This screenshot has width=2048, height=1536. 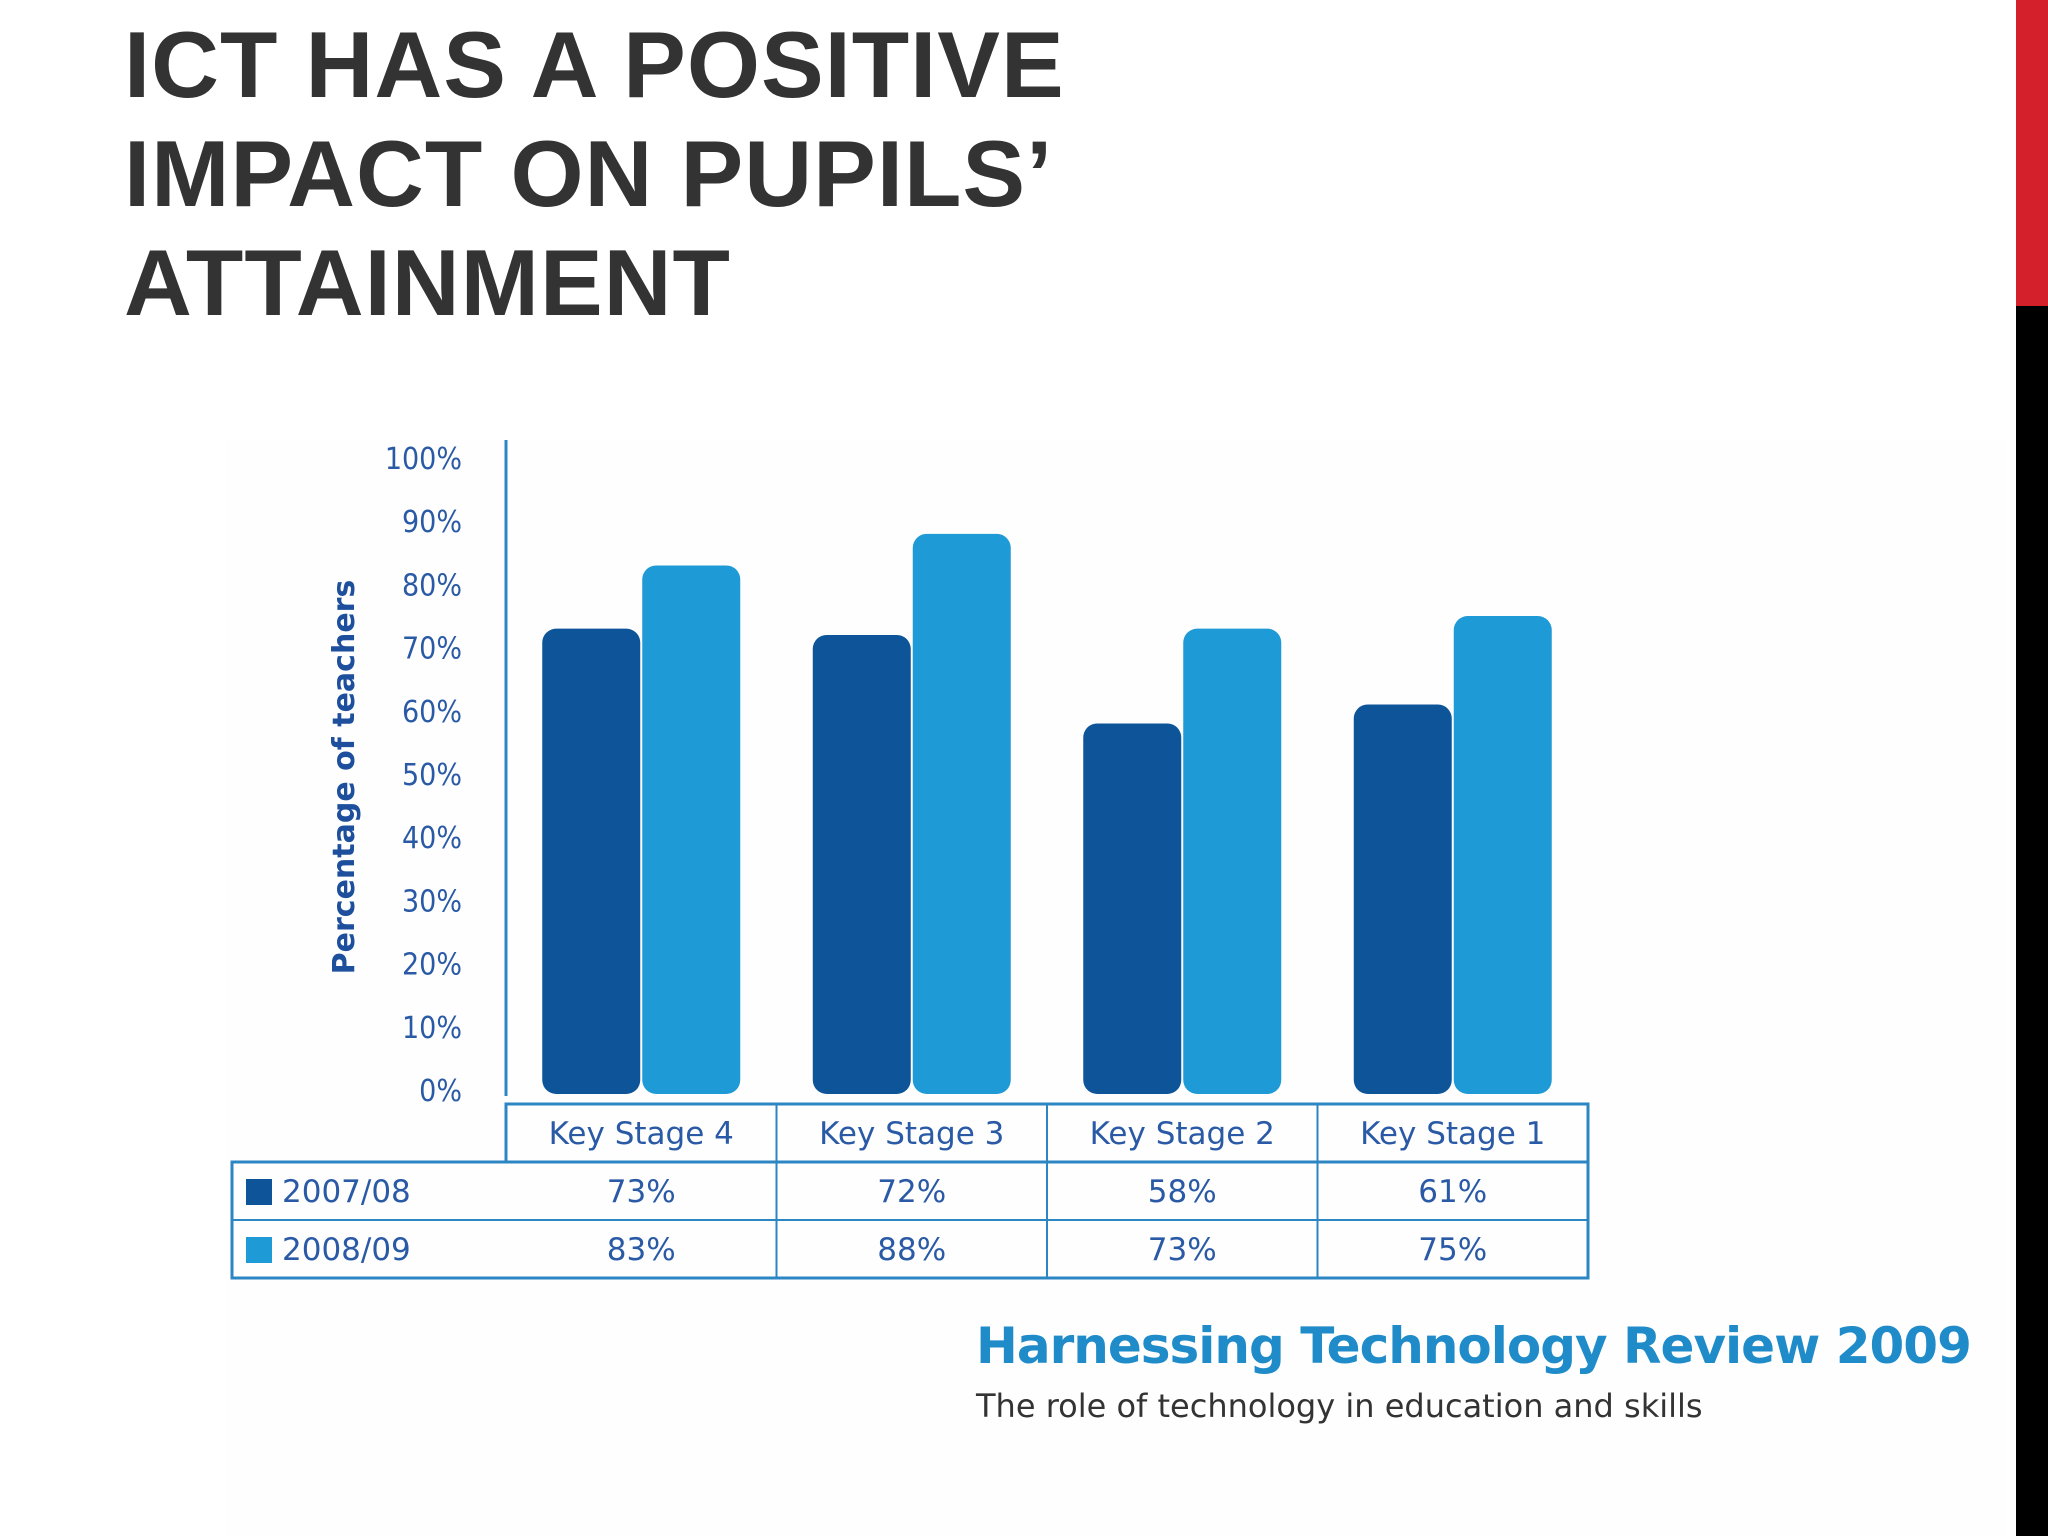 I want to click on y-axis-title: Percentage of teachers, so click(x=344, y=777).